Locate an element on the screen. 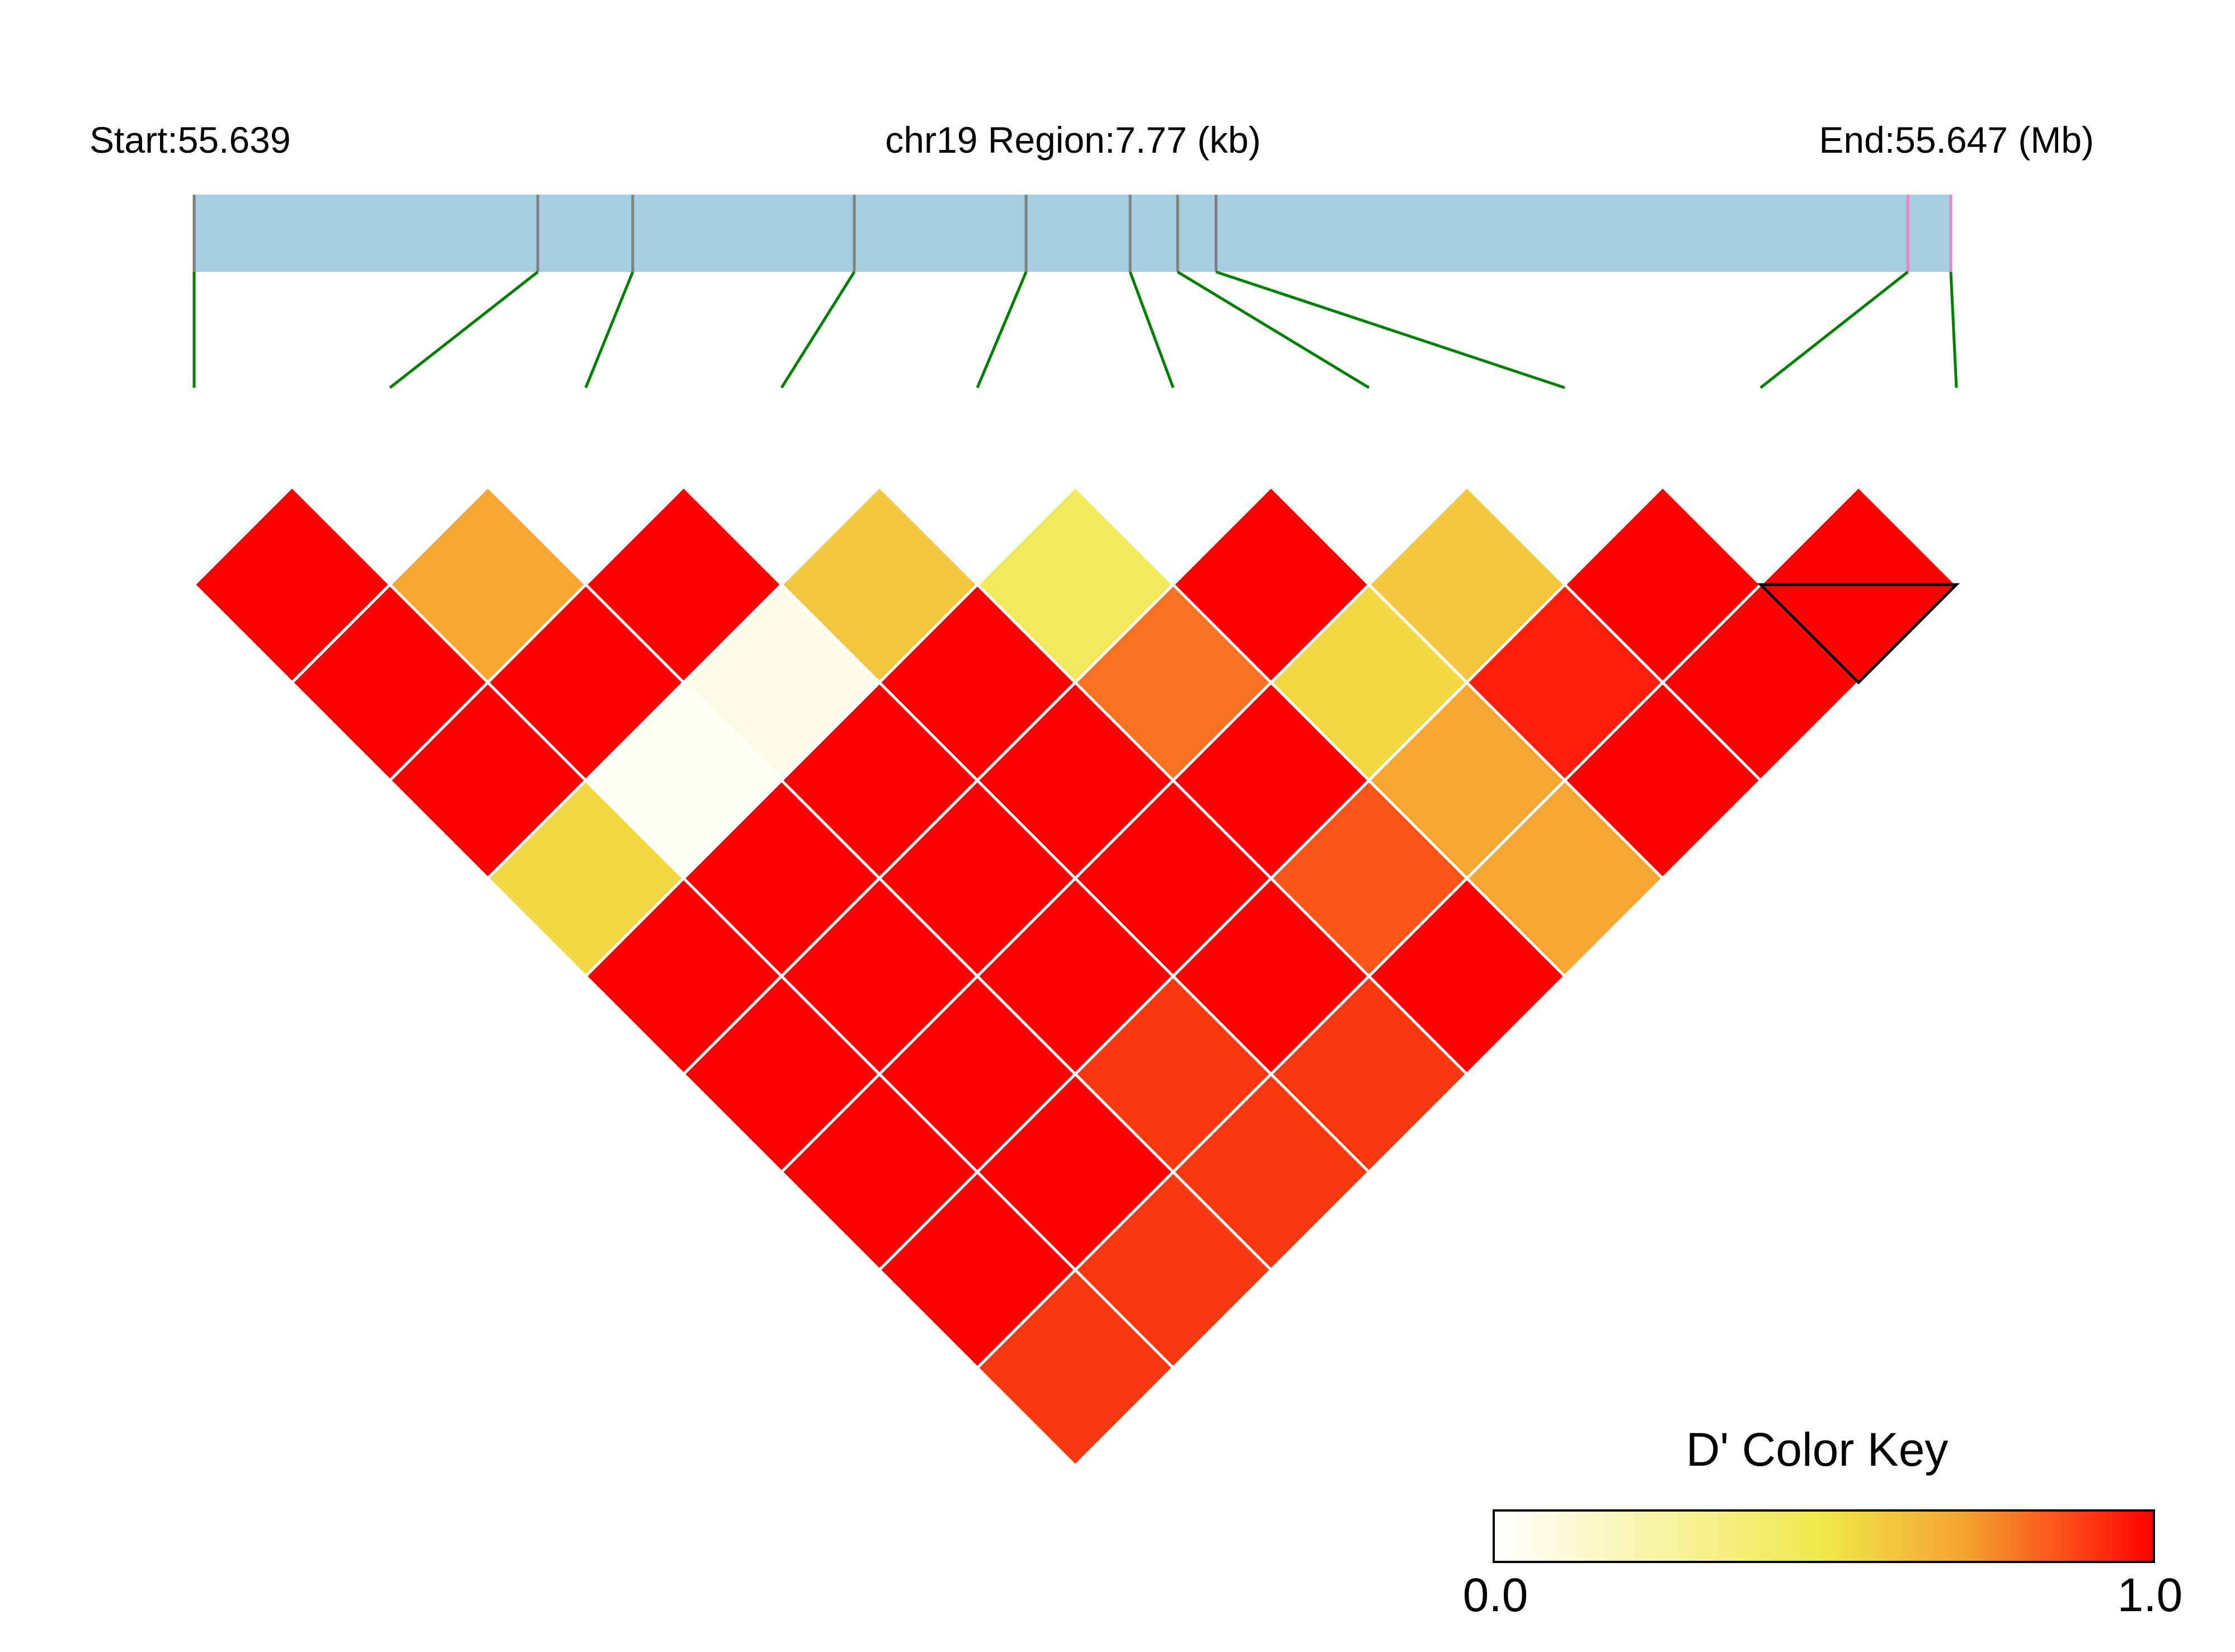 This screenshot has width=2235, height=1652. start-label: Start:55.639 is located at coordinates (190, 140).